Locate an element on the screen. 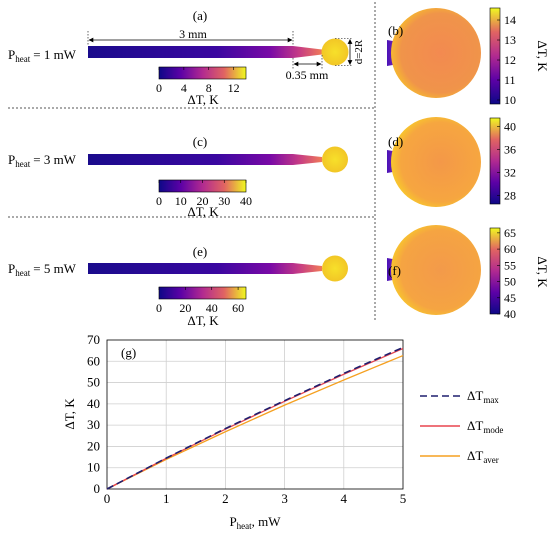 This screenshot has width=550, height=533. panel-e: (e) Pheat = 5 mW 0 20 40 60 ΔT, K is located at coordinates (178, 286).